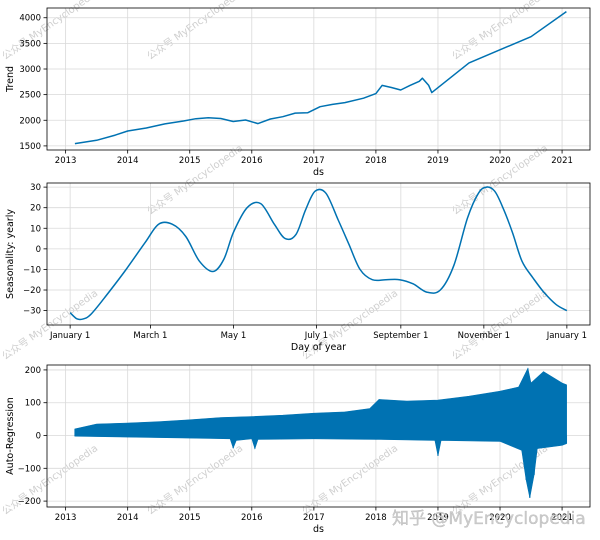 This screenshot has height=540, width=600. What do you see at coordinates (32, 270) in the screenshot?
I see `y-tick-label: −10` at bounding box center [32, 270].